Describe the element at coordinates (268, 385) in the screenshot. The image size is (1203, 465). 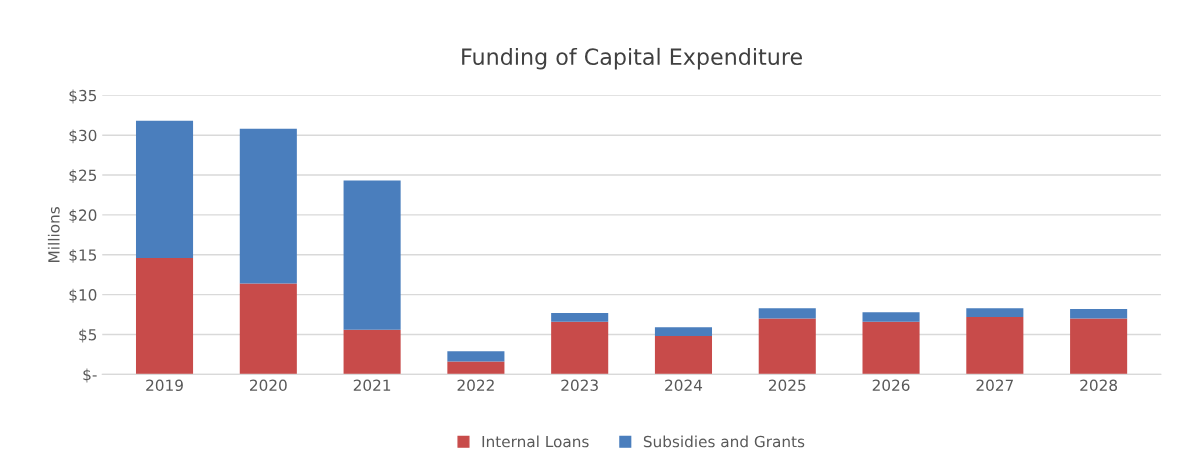
I see `x-tick-label: 2020` at that location.